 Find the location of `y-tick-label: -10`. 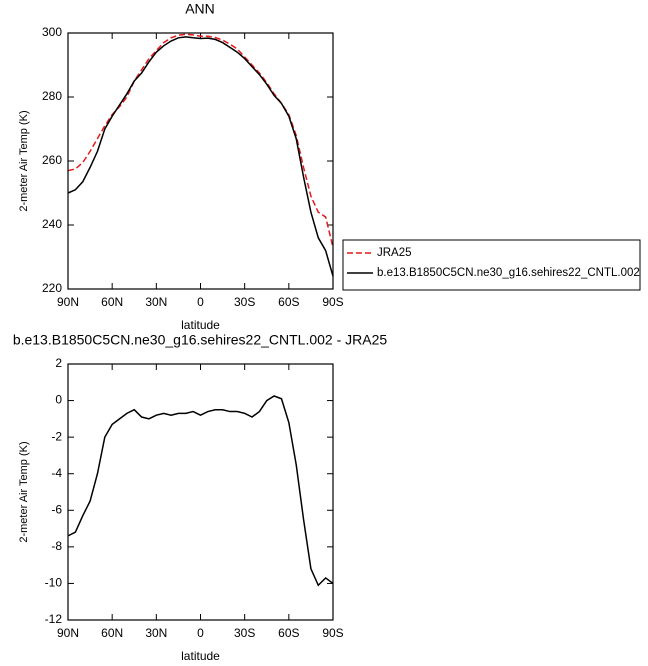

y-tick-label: -10 is located at coordinates (54, 583).